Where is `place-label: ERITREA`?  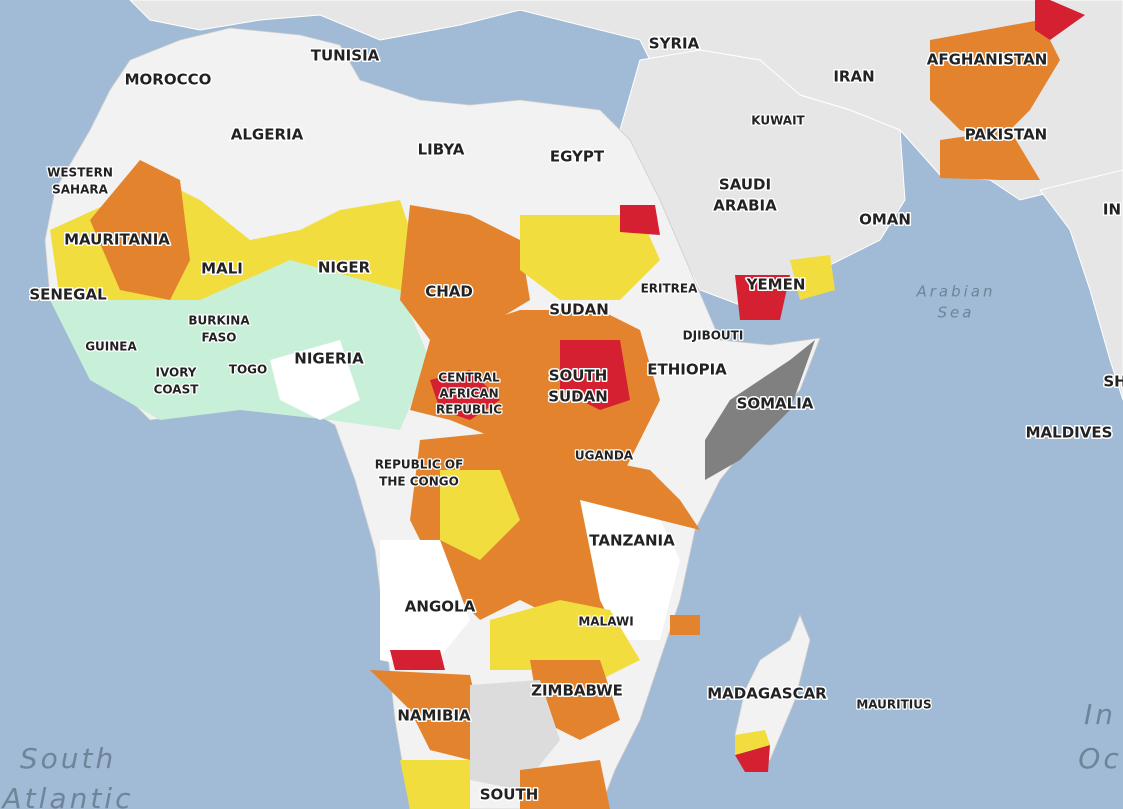 place-label: ERITREA is located at coordinates (670, 289).